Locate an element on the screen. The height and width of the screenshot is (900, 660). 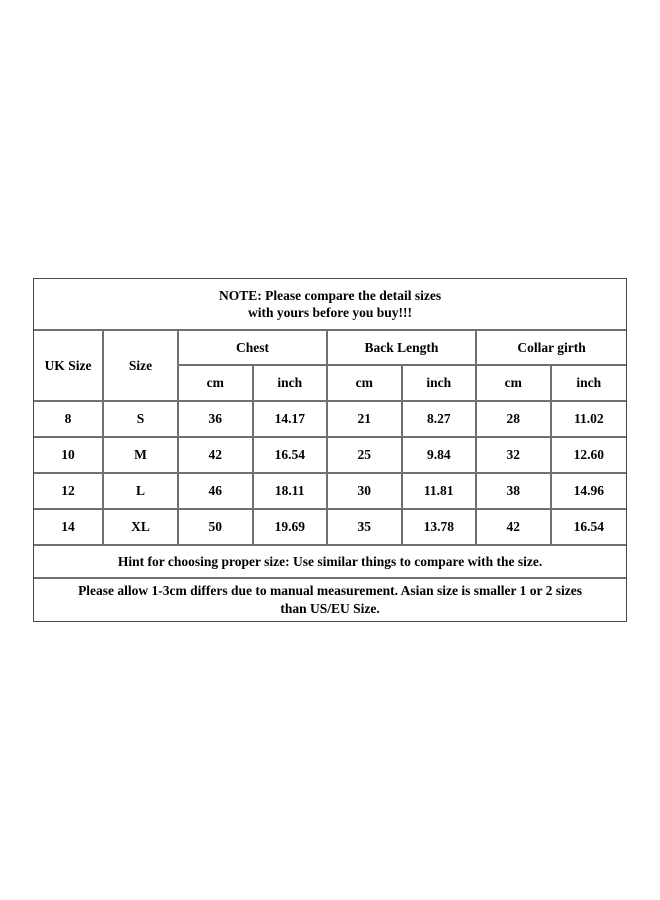
table-row: 10 M 42 16.54 25 9.84 32 12.60 is located at coordinates (330, 456).